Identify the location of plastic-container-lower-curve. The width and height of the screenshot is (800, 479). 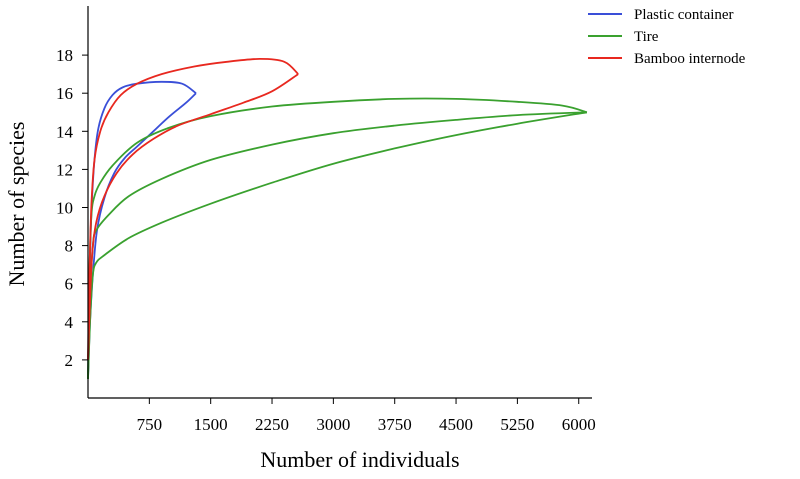
(142, 235).